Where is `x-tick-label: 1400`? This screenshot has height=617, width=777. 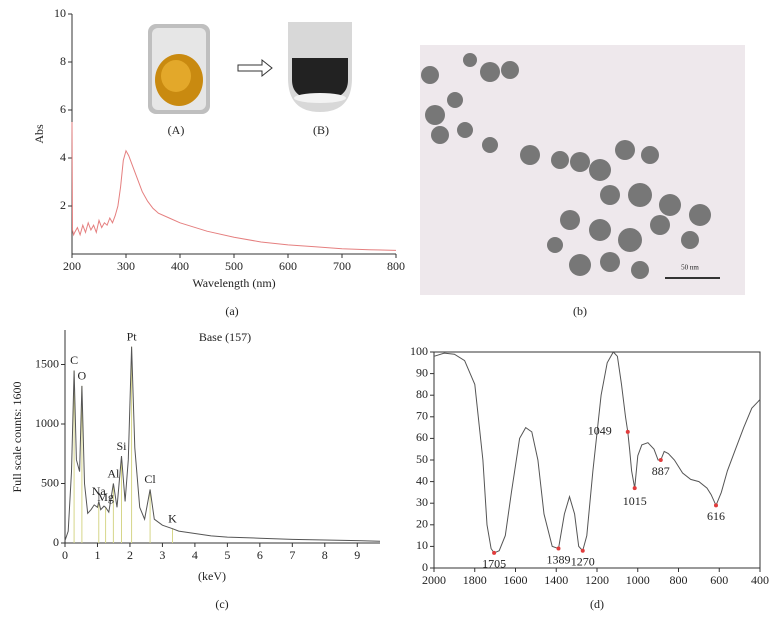
x-tick-label: 1400 is located at coordinates (556, 580).